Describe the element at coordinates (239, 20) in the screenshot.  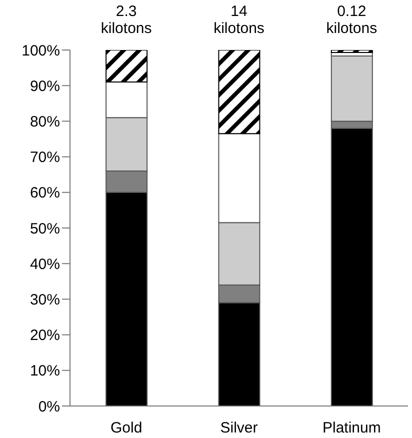
I see `annotation: 14 kilotons` at that location.